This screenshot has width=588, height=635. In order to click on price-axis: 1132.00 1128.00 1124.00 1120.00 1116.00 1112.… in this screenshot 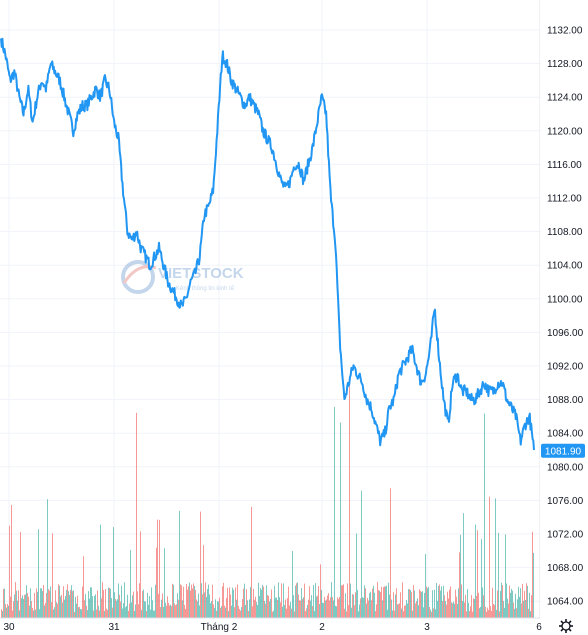, I will do `click(565, 317)`.